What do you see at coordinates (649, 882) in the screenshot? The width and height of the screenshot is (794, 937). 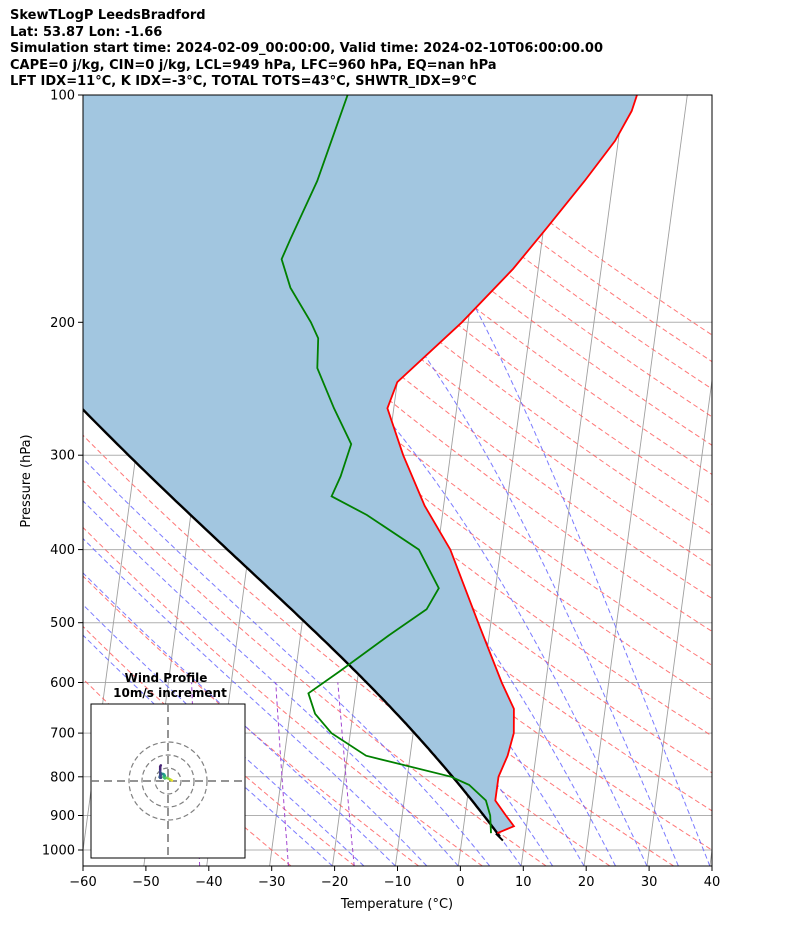 I see `x-tick-label-30: 30` at bounding box center [649, 882].